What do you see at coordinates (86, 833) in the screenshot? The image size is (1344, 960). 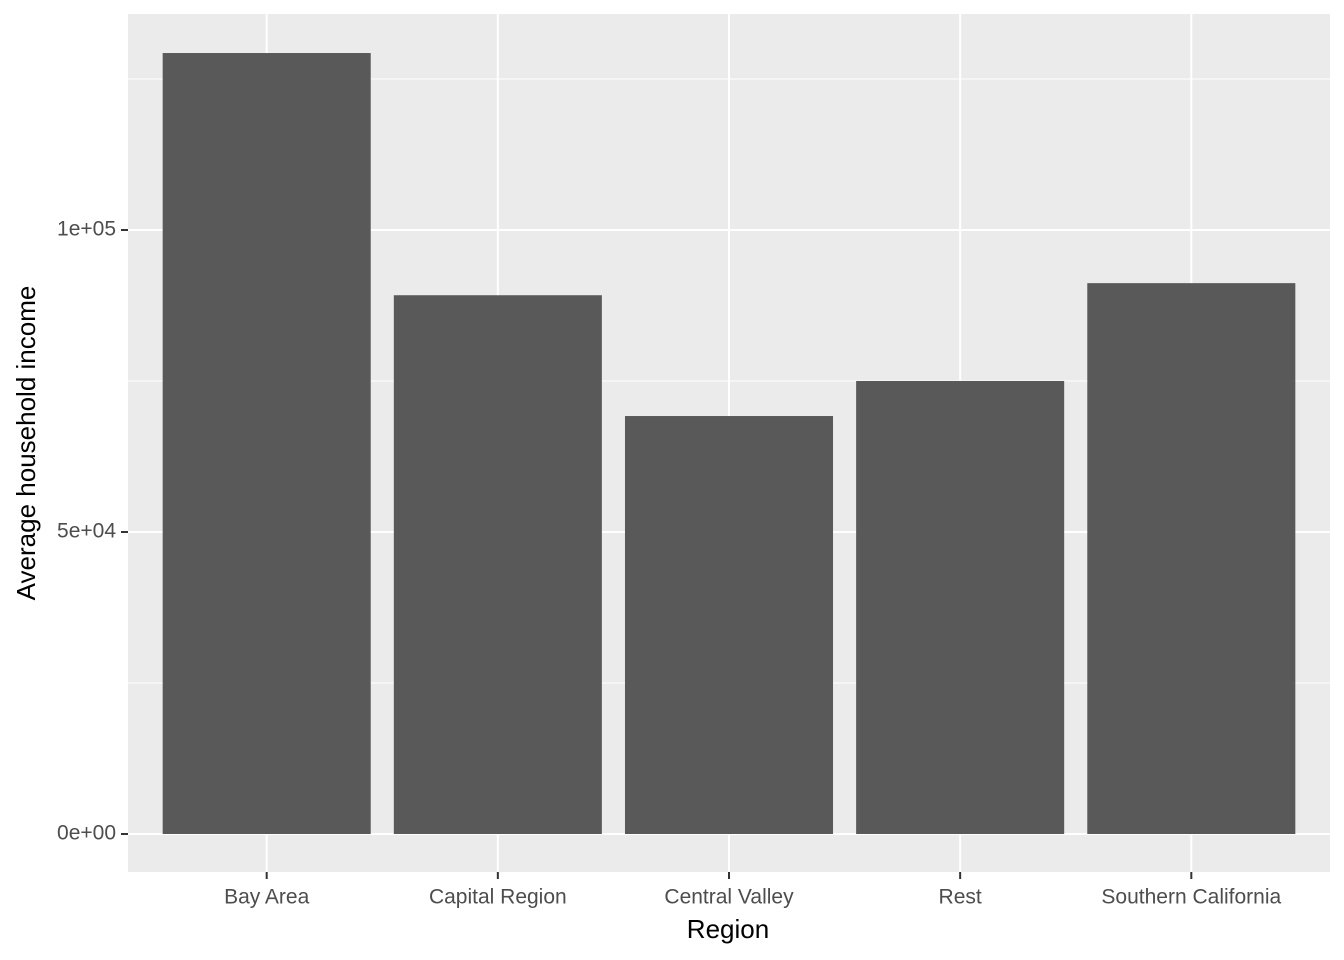 I see `y-tick-label: 0e+00` at bounding box center [86, 833].